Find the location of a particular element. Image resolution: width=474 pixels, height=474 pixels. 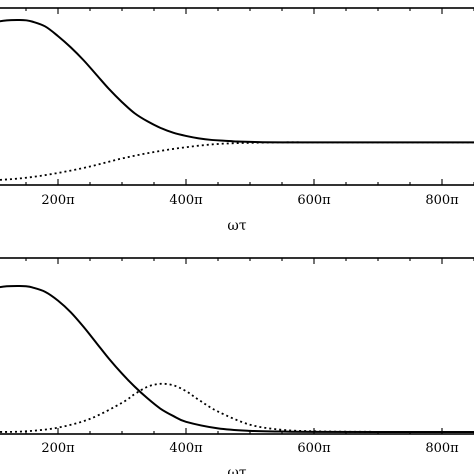

bottom-x-tick-label: 600π is located at coordinates (314, 448).